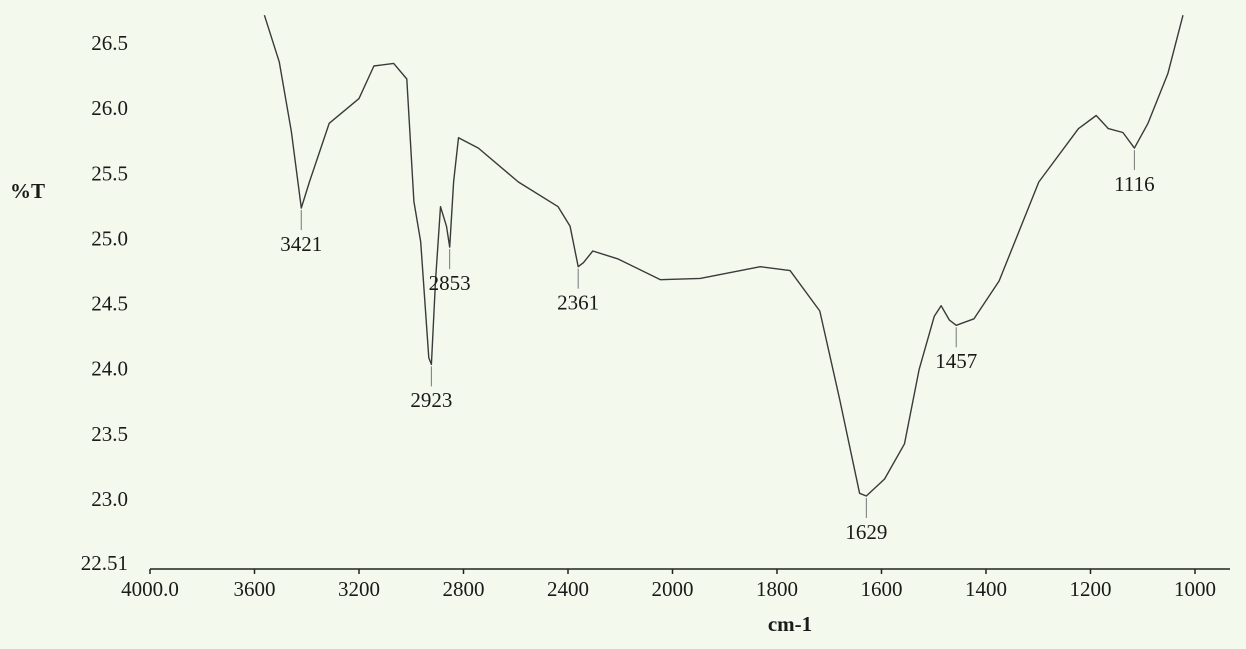  I want to click on x-tick-label: 1200, so click(1090, 589).